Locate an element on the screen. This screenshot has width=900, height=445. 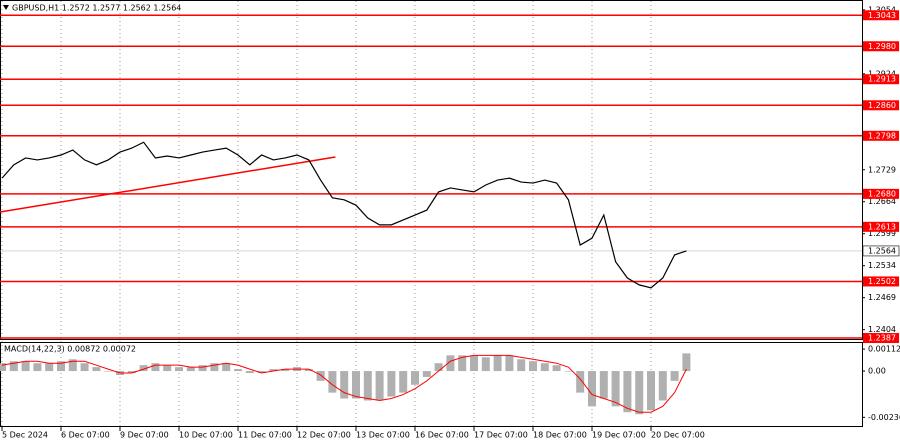
y-tick-label: 1.2469 is located at coordinates (882, 297).